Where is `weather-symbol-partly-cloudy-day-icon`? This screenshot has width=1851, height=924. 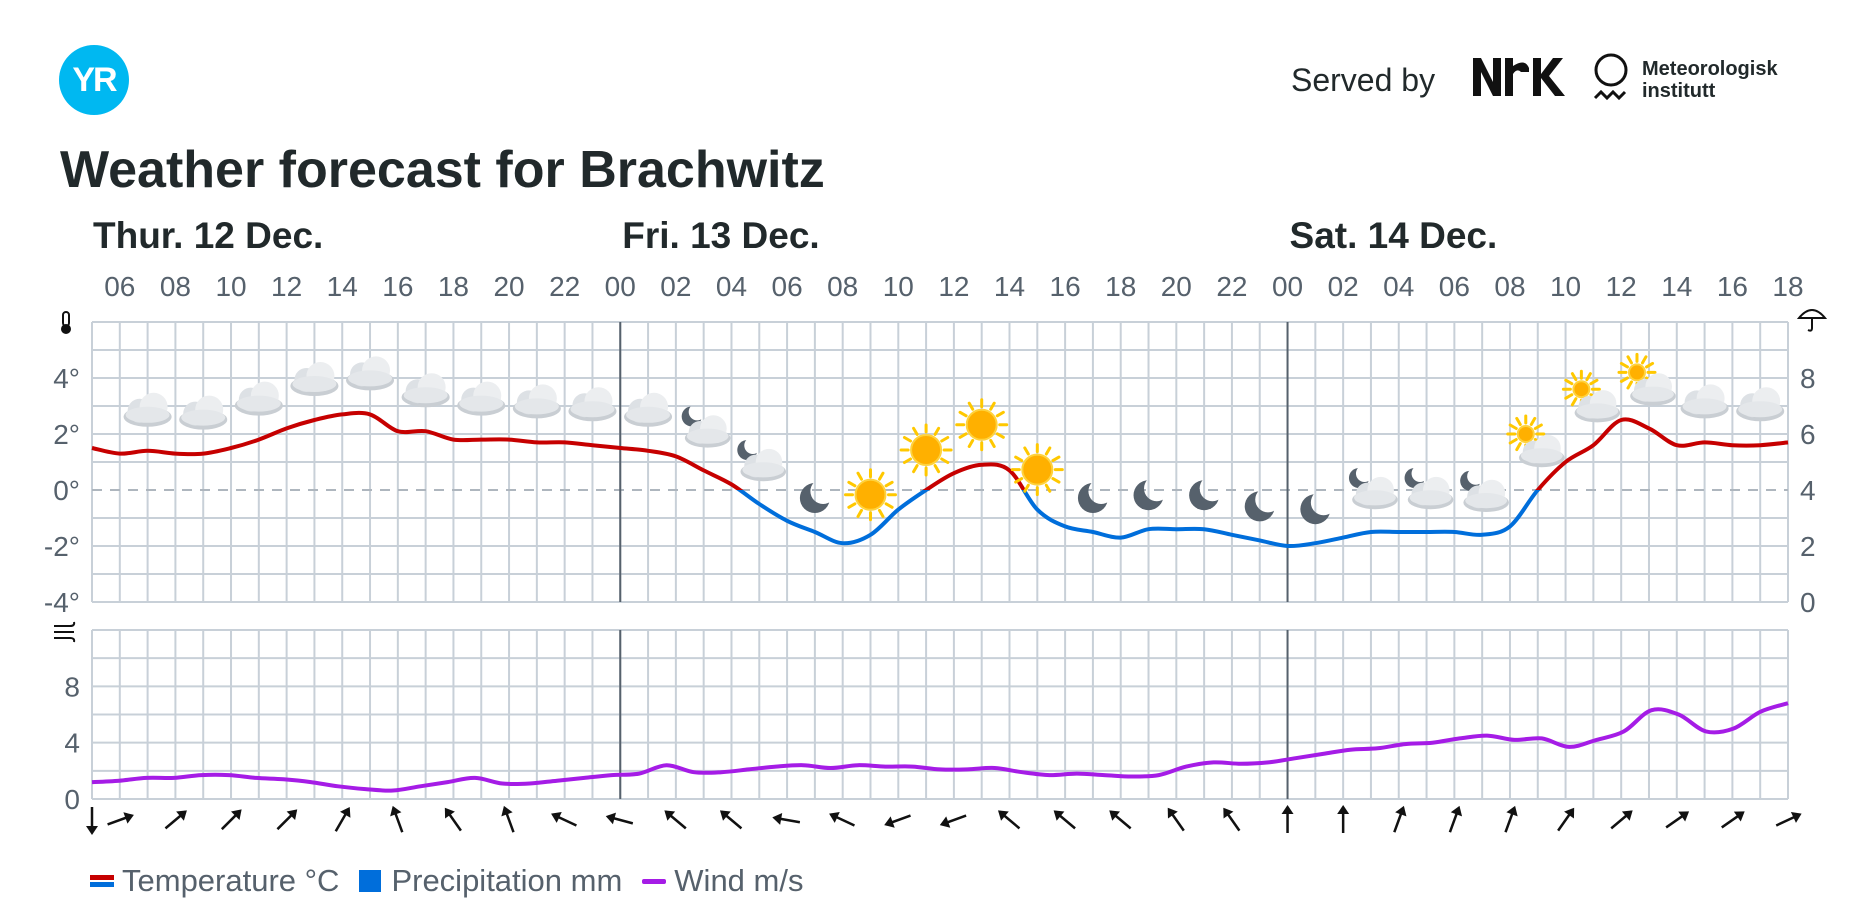
weather-symbol-partly-cloudy-day-icon is located at coordinates (1591, 396).